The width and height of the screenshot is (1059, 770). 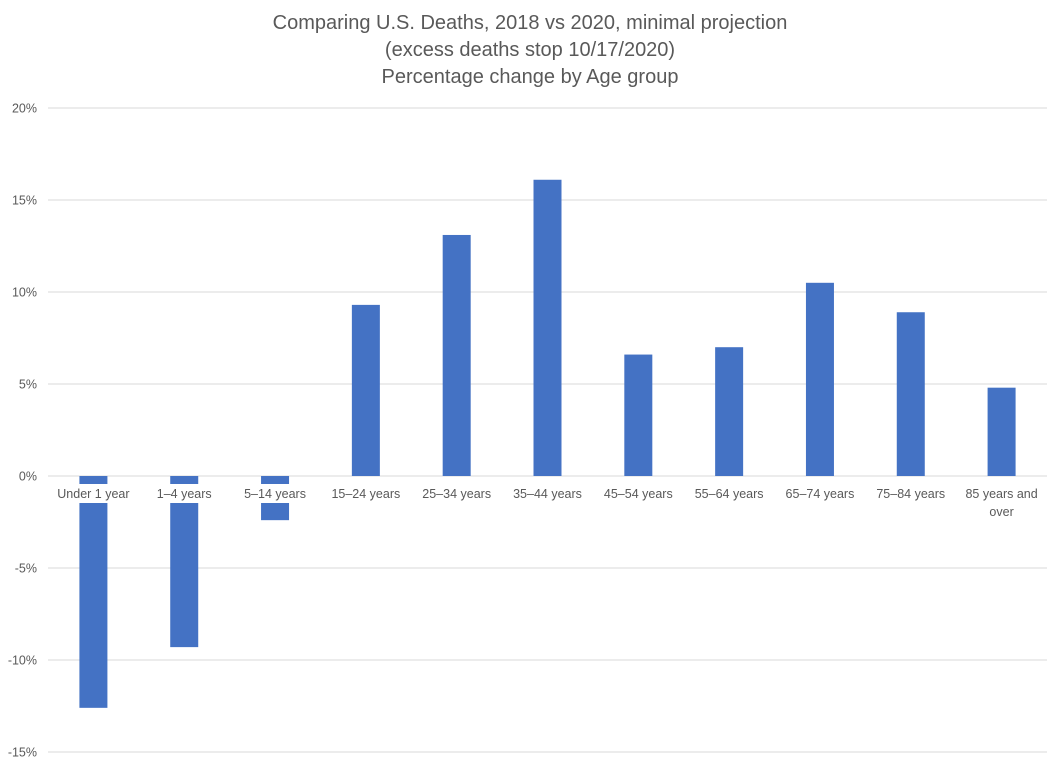 I want to click on category-label-text: 25–34 years, so click(x=456, y=494).